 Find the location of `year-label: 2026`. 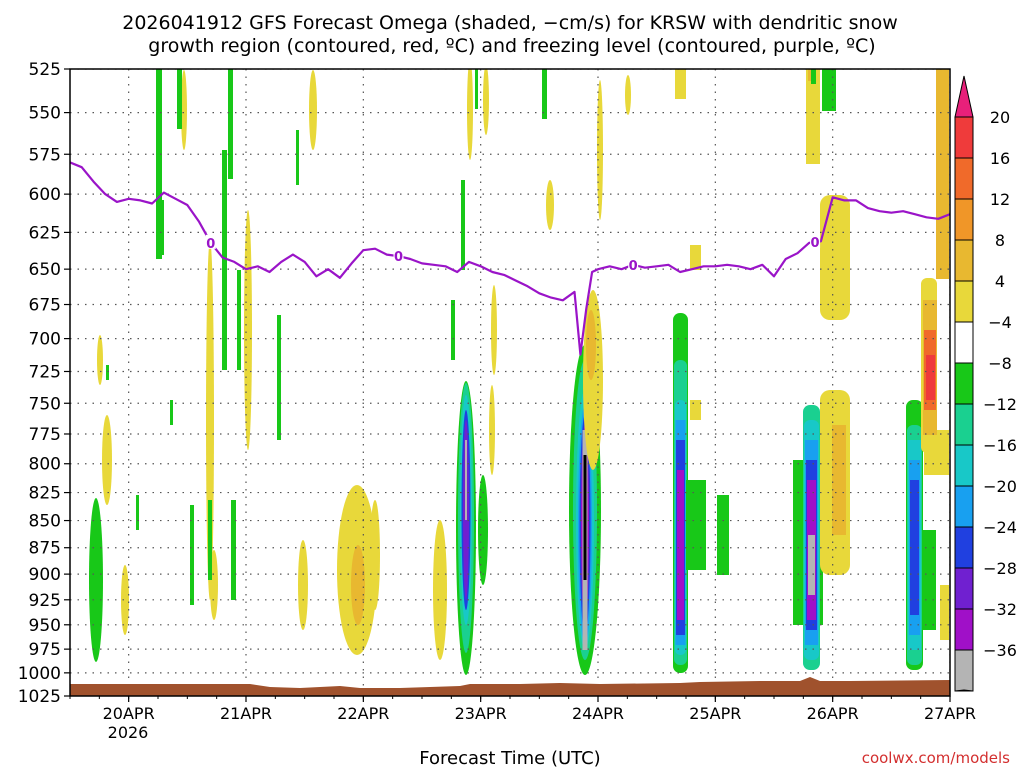

year-label: 2026 is located at coordinates (128, 732).